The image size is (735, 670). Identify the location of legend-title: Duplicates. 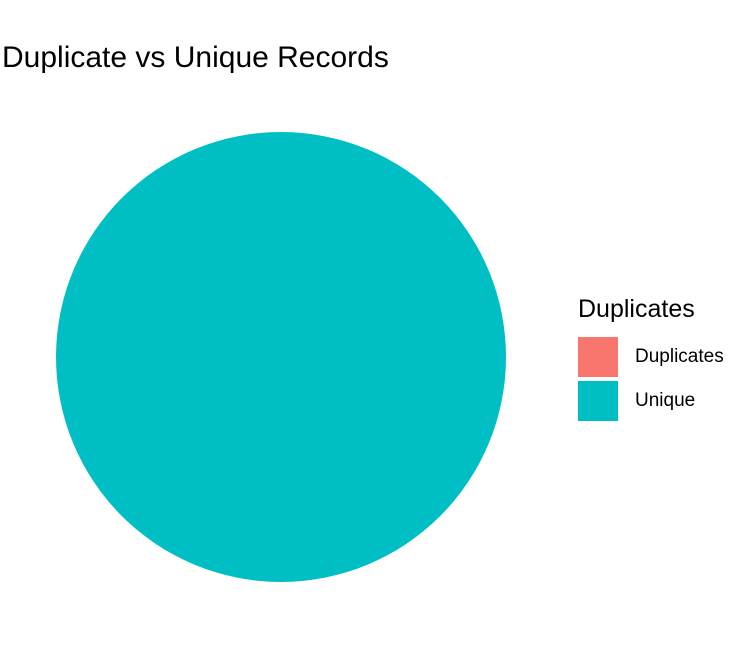
(636, 309).